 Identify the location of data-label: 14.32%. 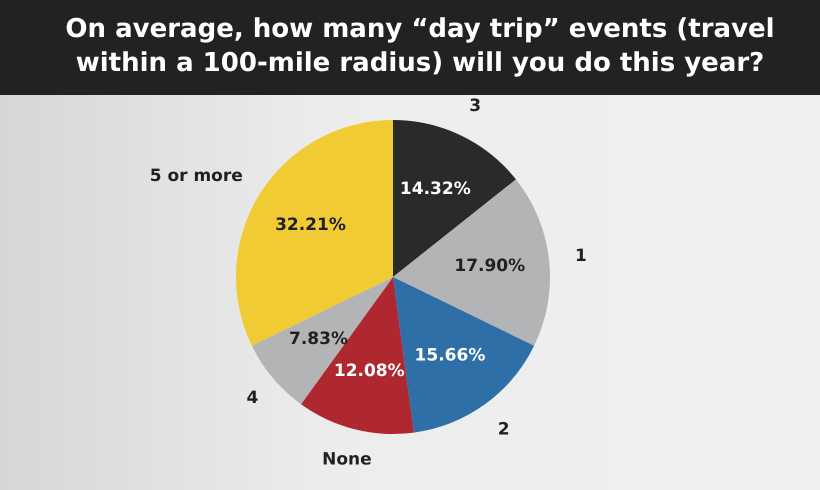
(435, 188).